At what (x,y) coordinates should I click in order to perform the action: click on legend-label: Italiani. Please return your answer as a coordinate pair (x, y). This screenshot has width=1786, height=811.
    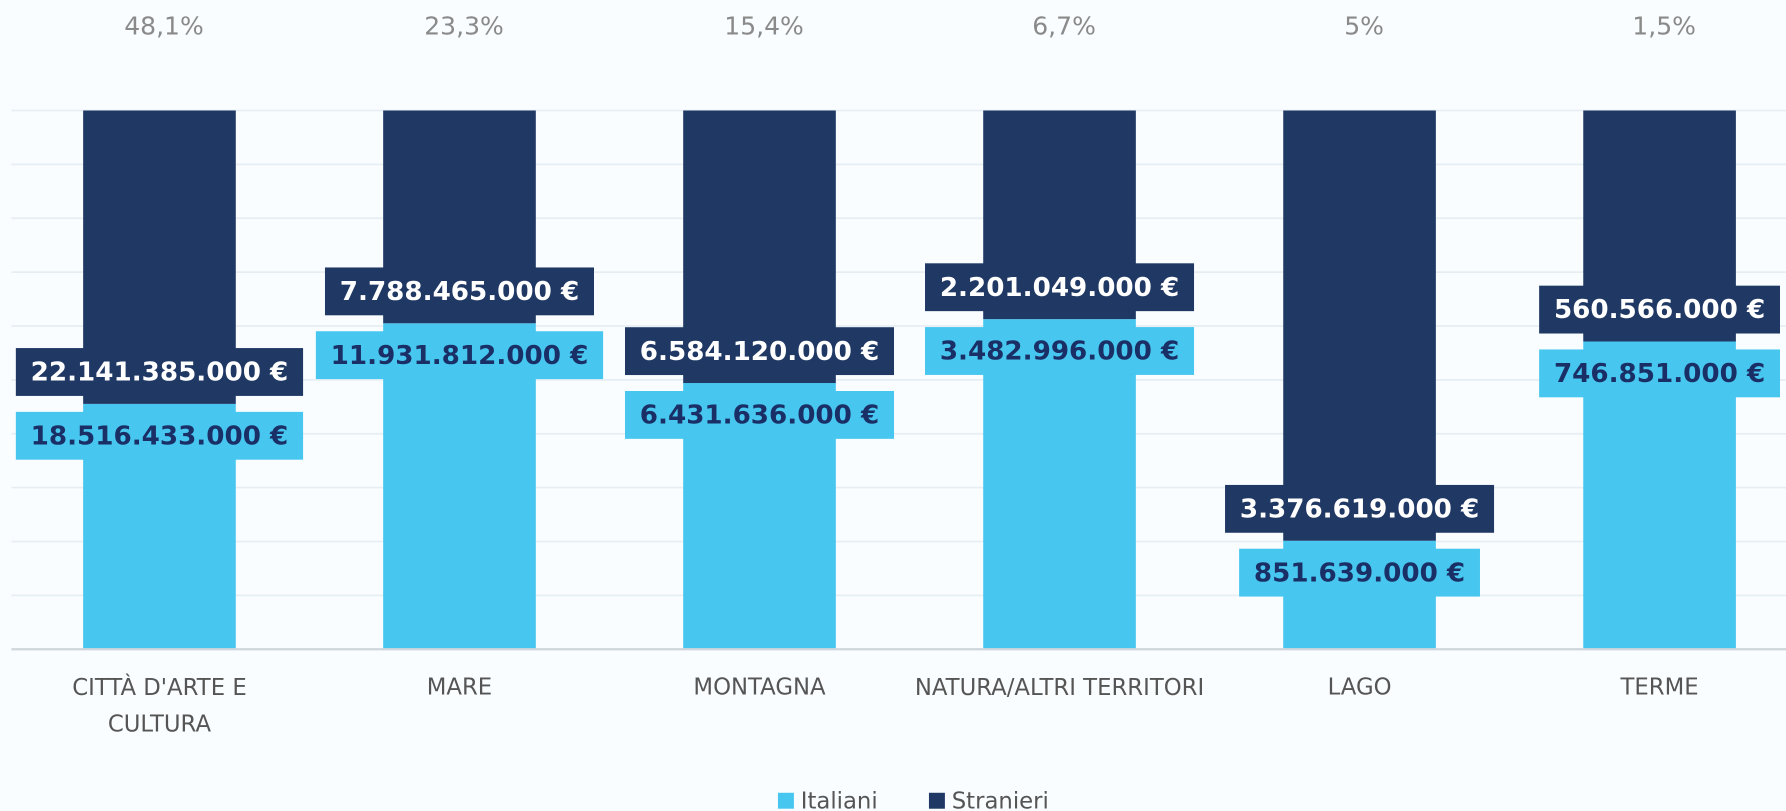
    Looking at the image, I should click on (839, 799).